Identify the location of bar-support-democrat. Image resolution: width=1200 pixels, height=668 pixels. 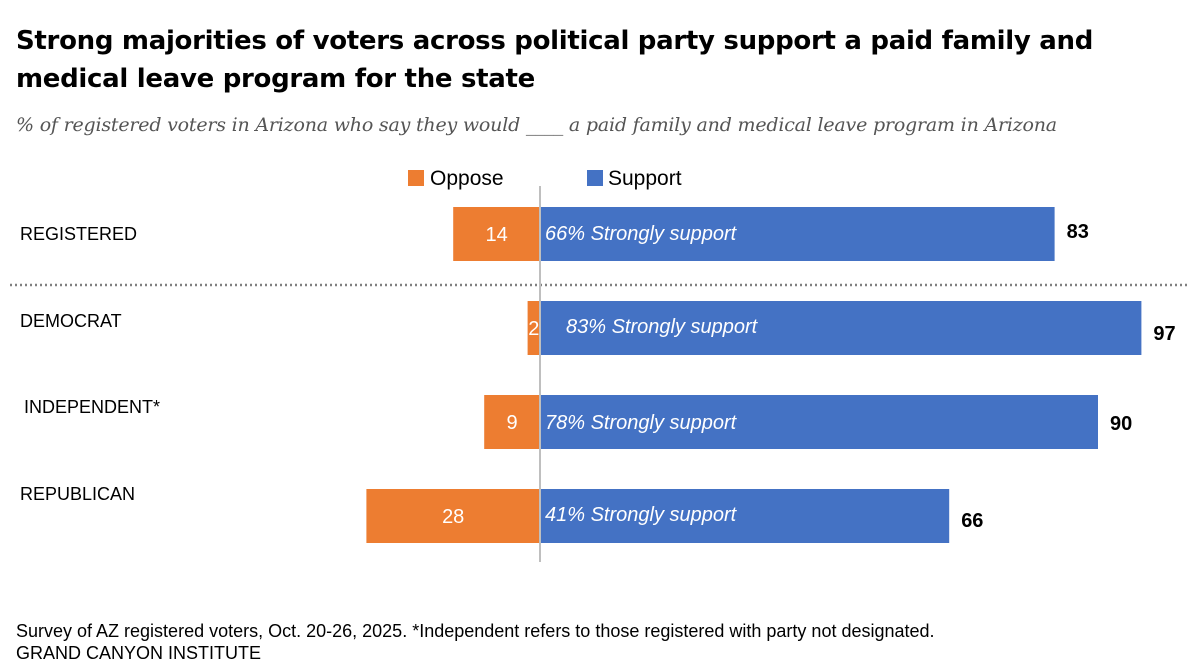
(841, 328).